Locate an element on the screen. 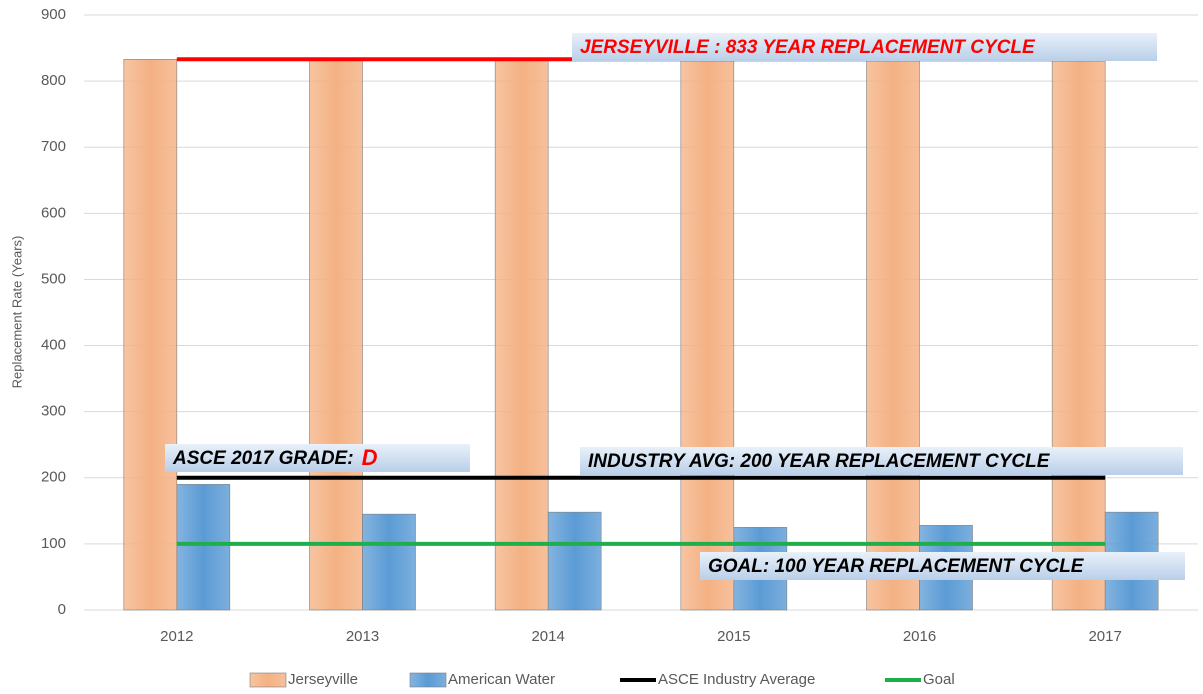  y-tick-label: 300 is located at coordinates (53, 411).